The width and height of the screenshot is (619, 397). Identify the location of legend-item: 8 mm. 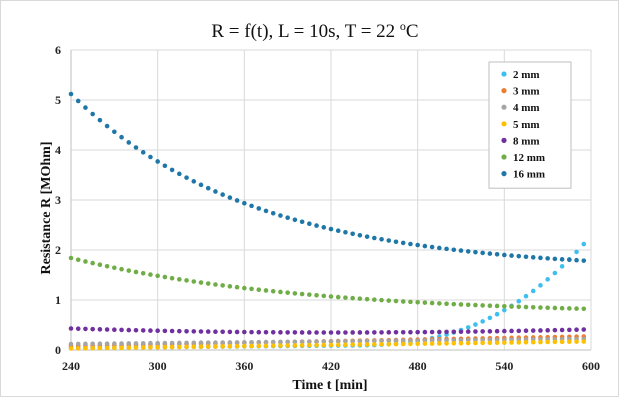
(520, 141).